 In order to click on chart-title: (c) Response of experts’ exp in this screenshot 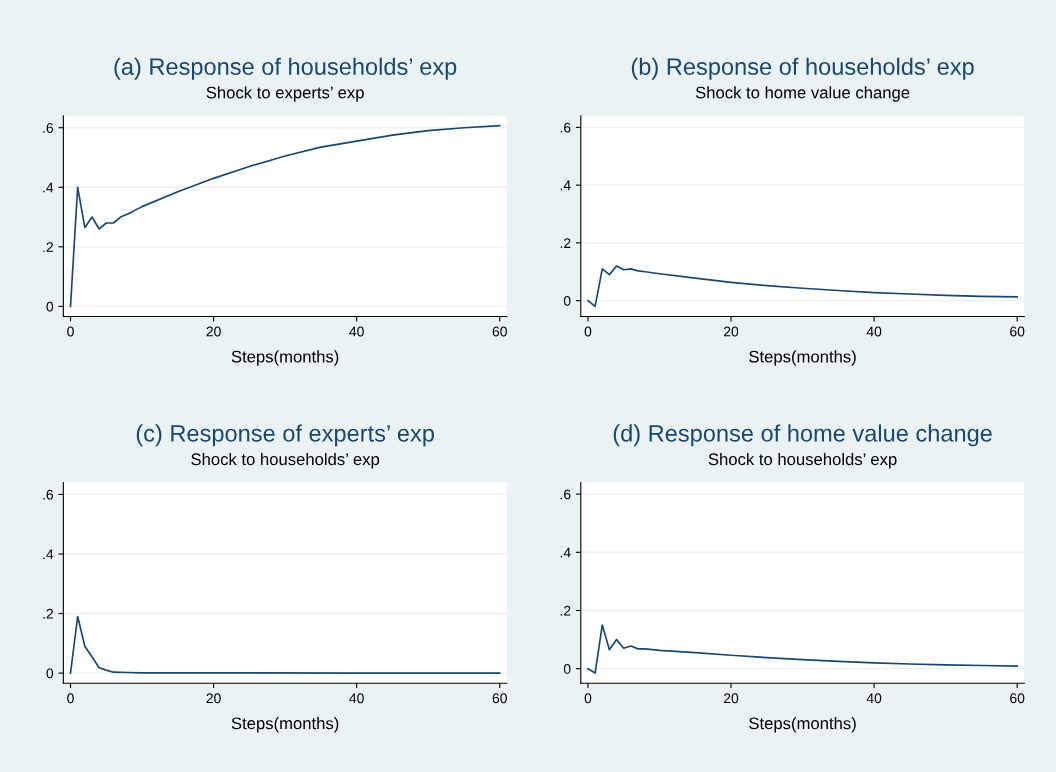, I will do `click(285, 435)`.